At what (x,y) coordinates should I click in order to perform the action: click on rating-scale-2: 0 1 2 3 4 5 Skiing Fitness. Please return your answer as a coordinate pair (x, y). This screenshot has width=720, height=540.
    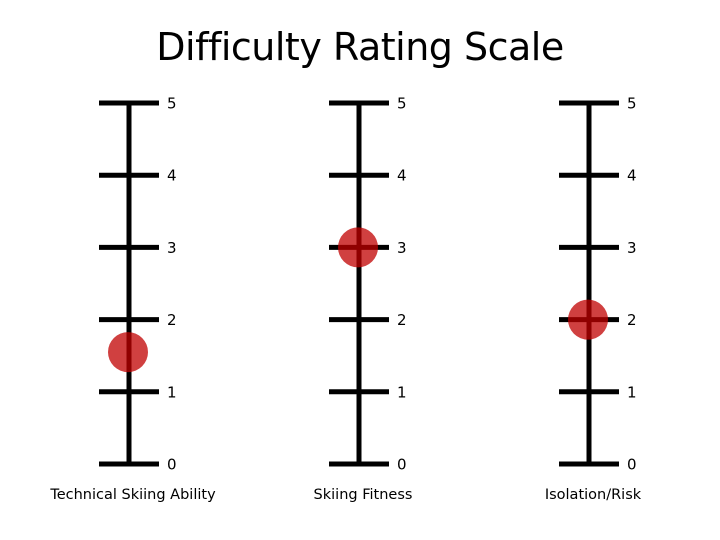
    Looking at the image, I should click on (363, 299).